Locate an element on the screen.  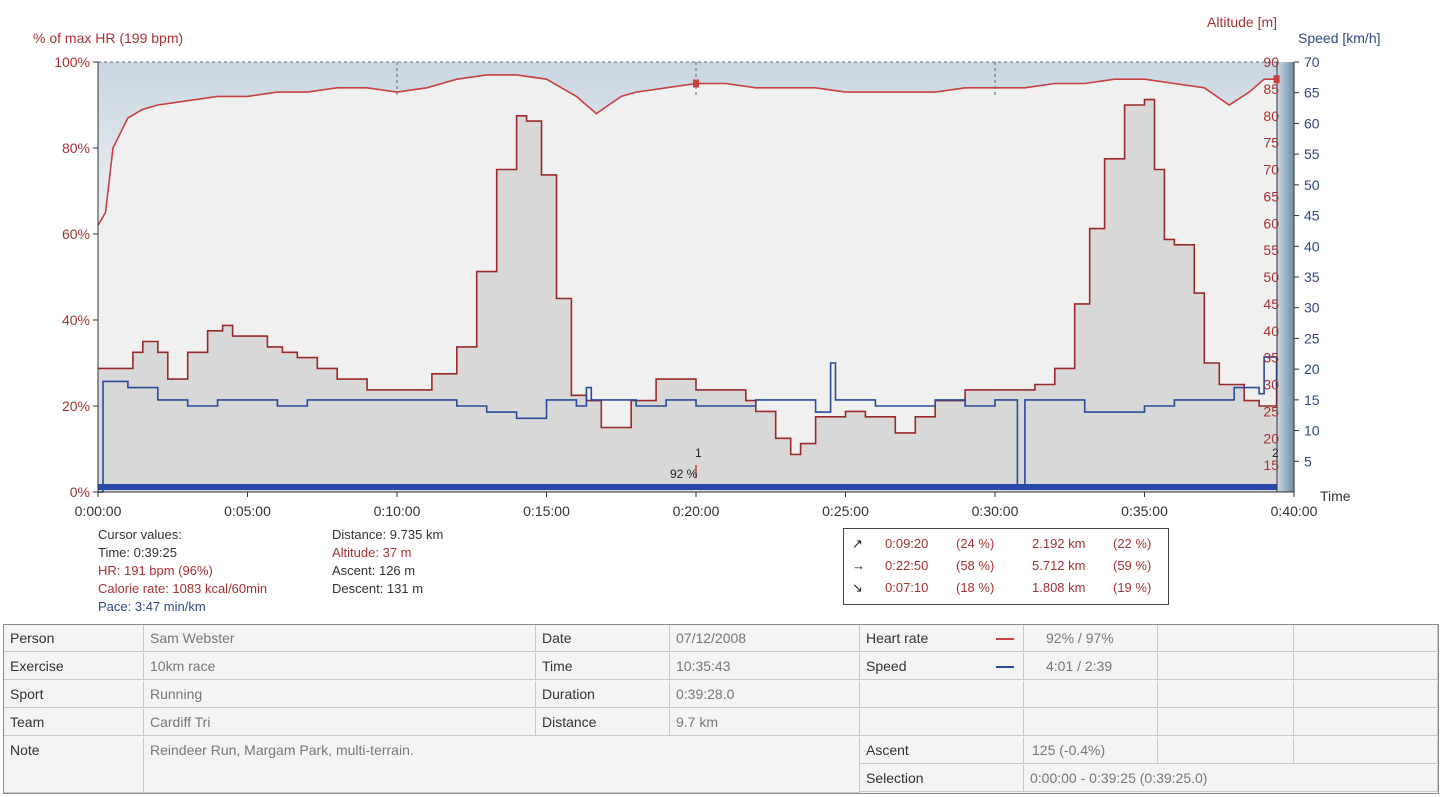
flat-distance: 5.712 km is located at coordinates (1059, 565).